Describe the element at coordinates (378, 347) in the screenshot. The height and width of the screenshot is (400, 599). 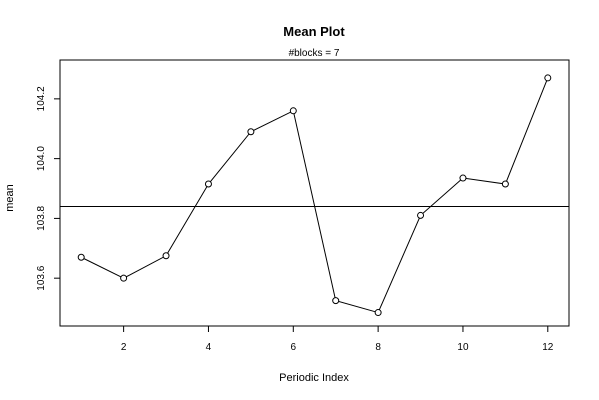
I see `x-tick-label: 8` at that location.